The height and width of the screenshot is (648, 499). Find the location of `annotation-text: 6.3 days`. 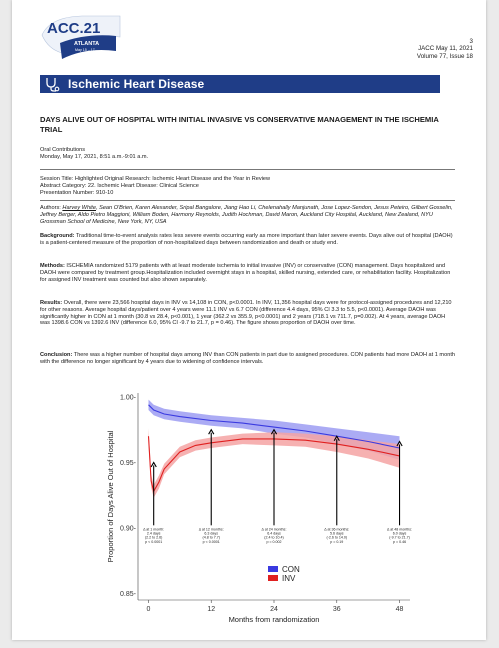

annotation-text: 6.3 days is located at coordinates (211, 534).